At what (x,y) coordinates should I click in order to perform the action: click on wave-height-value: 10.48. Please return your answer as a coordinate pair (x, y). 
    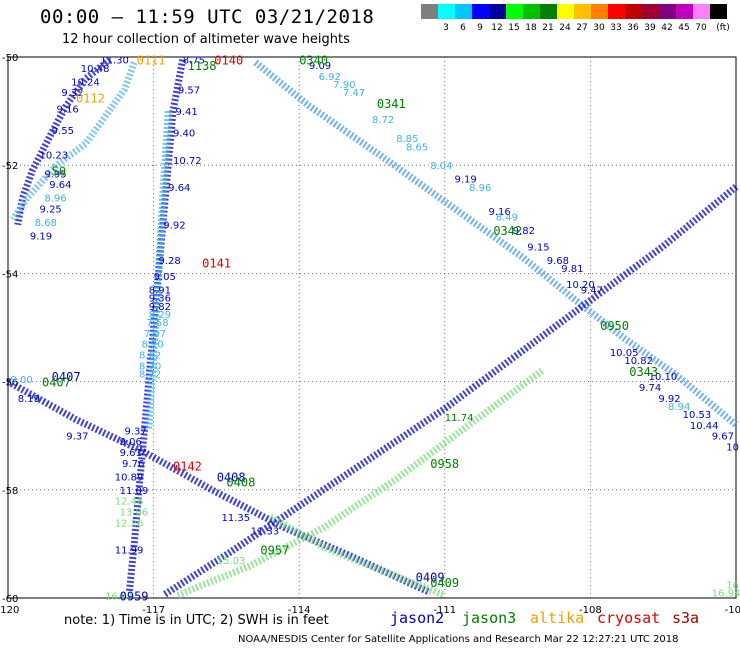
    Looking at the image, I should click on (95, 69).